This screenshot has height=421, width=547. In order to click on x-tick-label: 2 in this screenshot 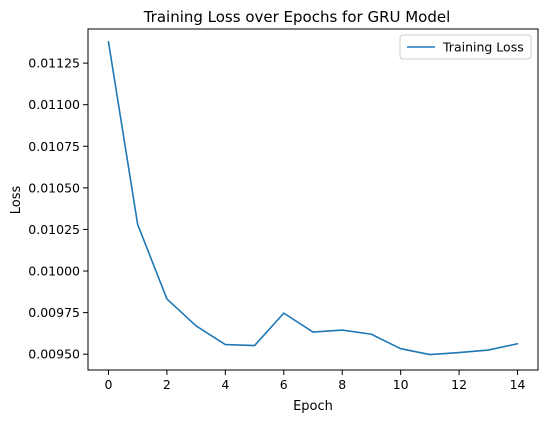, I will do `click(167, 384)`.